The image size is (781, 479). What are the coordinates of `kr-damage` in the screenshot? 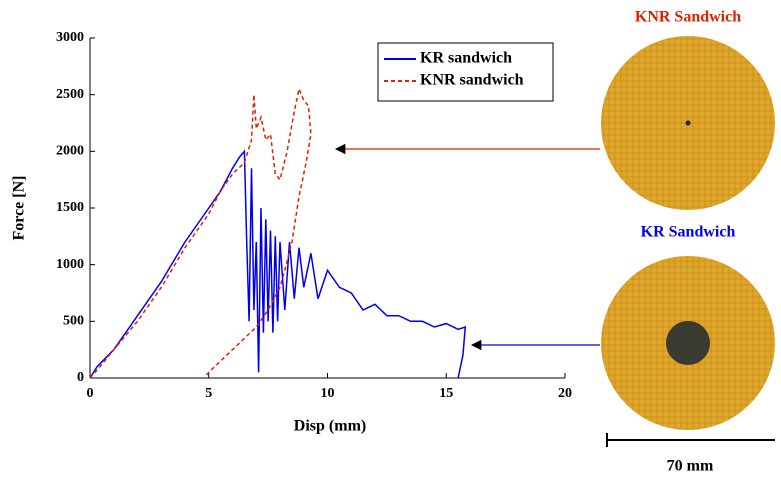 It's located at (688, 343).